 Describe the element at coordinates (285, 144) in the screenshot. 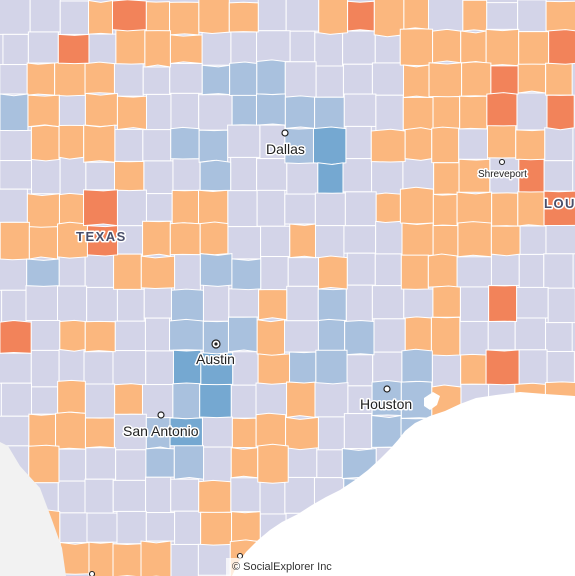

I see `city-dallas: Dallas` at that location.